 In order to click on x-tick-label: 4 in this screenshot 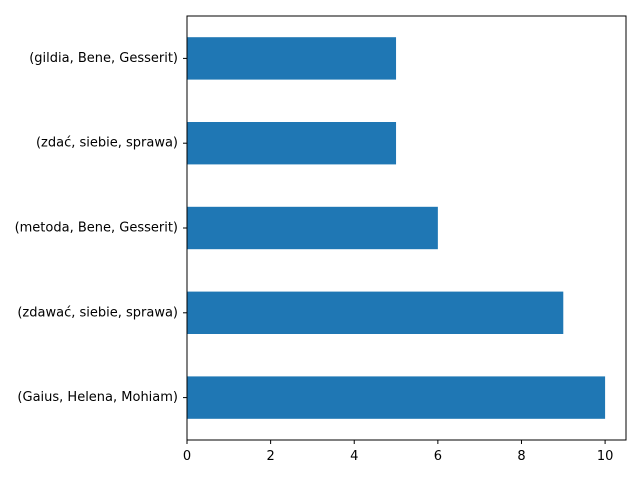, I will do `click(354, 456)`.